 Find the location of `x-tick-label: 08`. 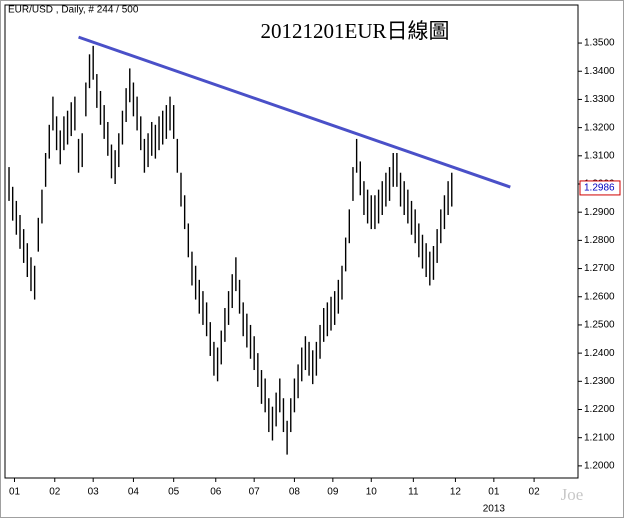

x-tick-label: 08 is located at coordinates (295, 492).